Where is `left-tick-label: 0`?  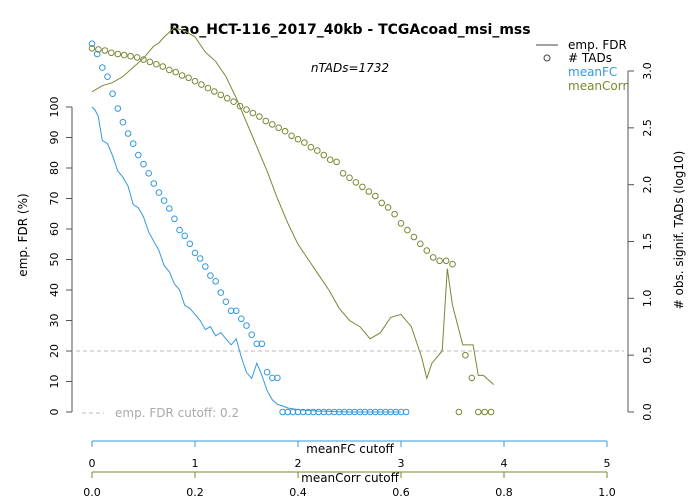
left-tick-label: 0 is located at coordinates (54, 412).